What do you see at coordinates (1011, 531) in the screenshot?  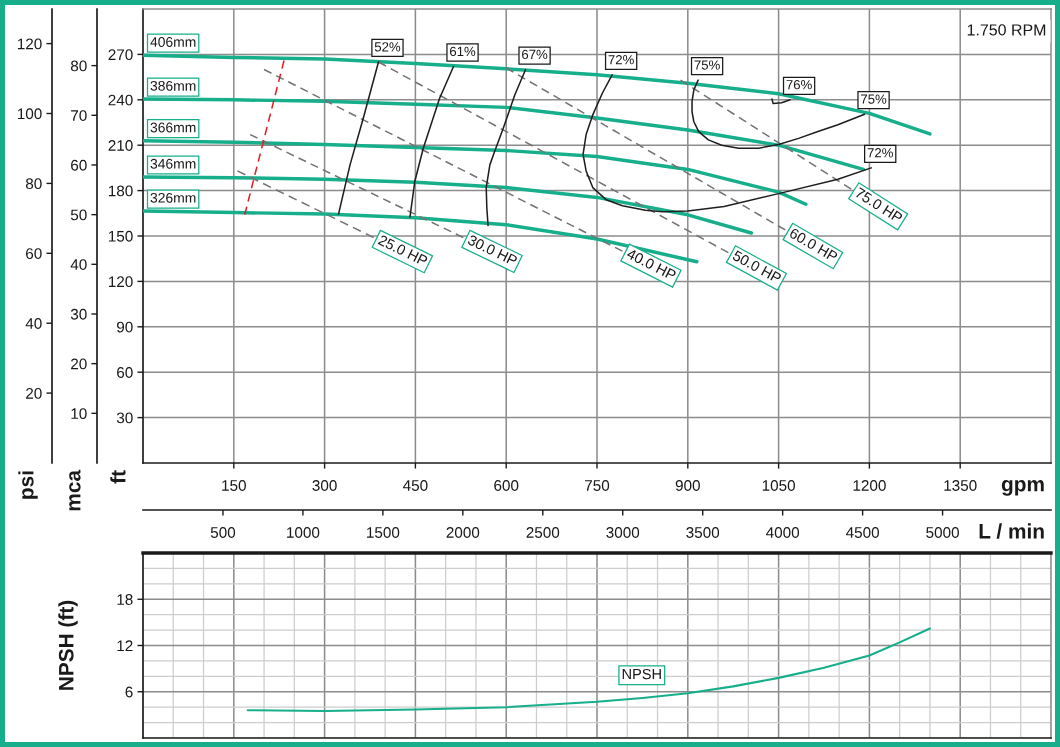 I see `x2-axis-title: L / min` at bounding box center [1011, 531].